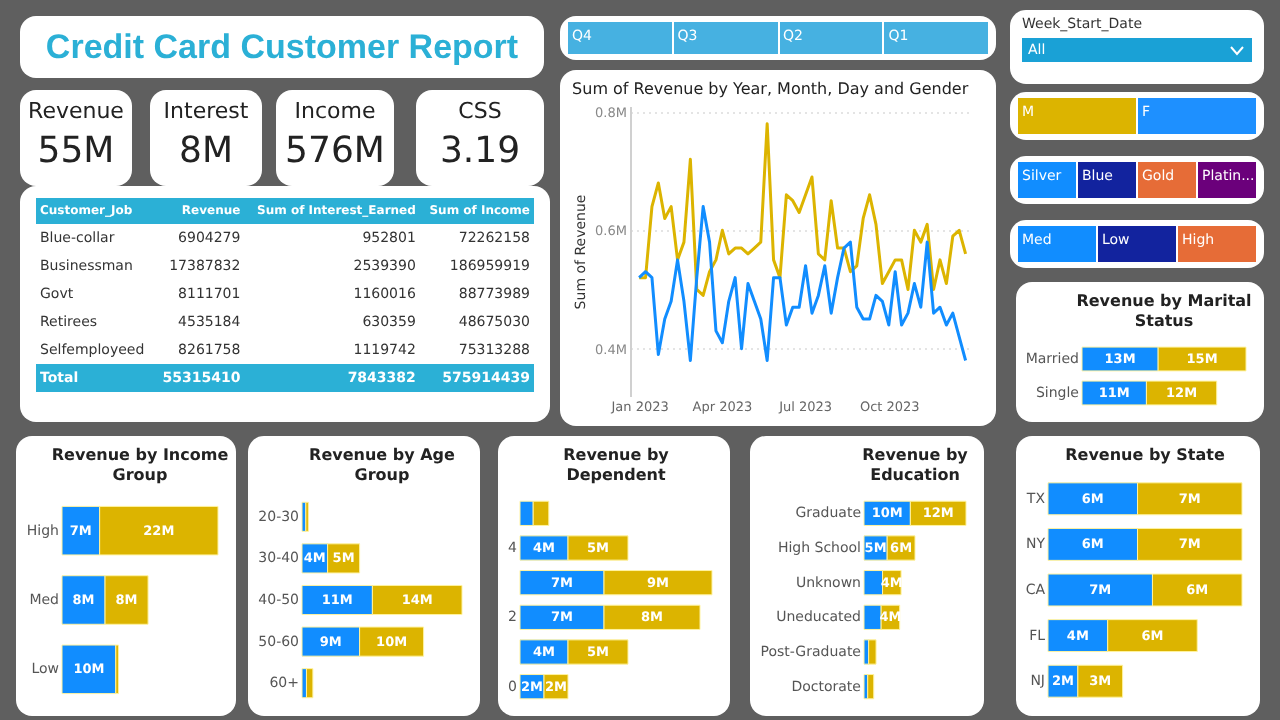 The image size is (1280, 720). What do you see at coordinates (480, 151) in the screenshot?
I see `text: 3.19` at bounding box center [480, 151].